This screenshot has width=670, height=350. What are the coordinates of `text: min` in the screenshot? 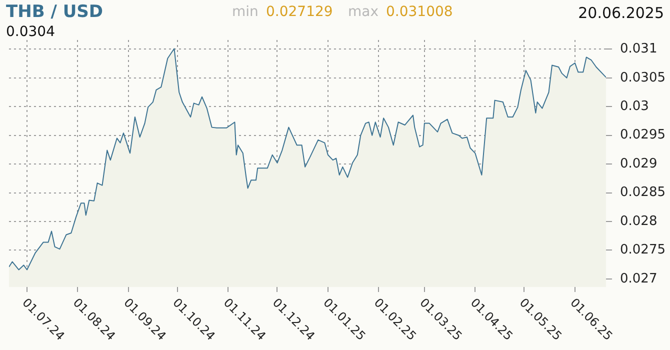 It's located at (245, 12).